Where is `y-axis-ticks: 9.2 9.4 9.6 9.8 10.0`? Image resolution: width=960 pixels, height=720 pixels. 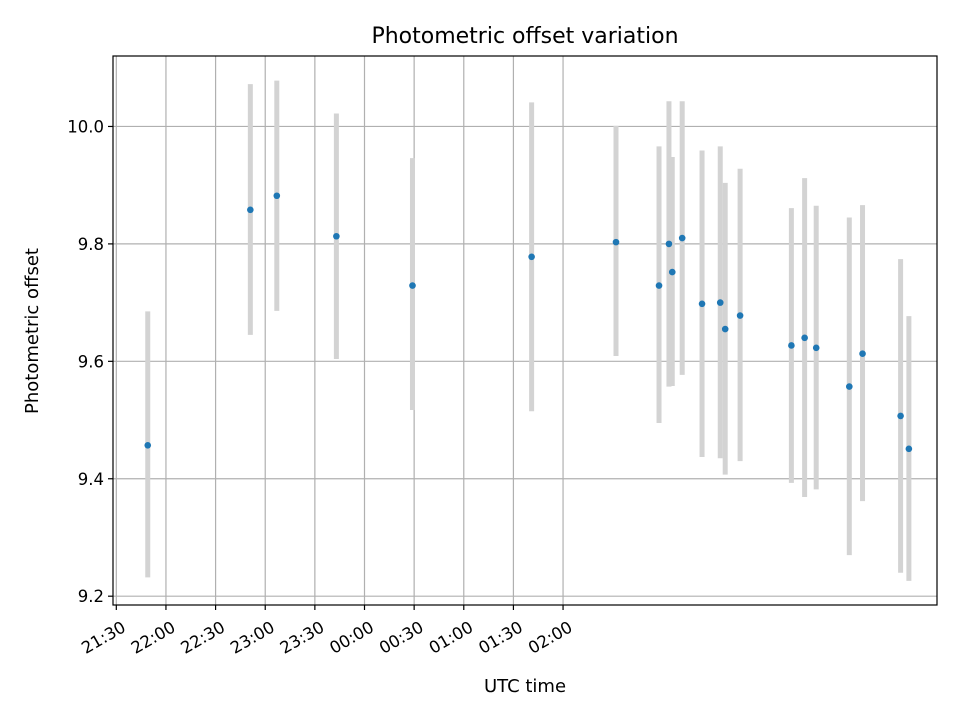 y-axis-ticks: 9.2 9.4 9.6 9.8 10.0 is located at coordinates (90, 361).